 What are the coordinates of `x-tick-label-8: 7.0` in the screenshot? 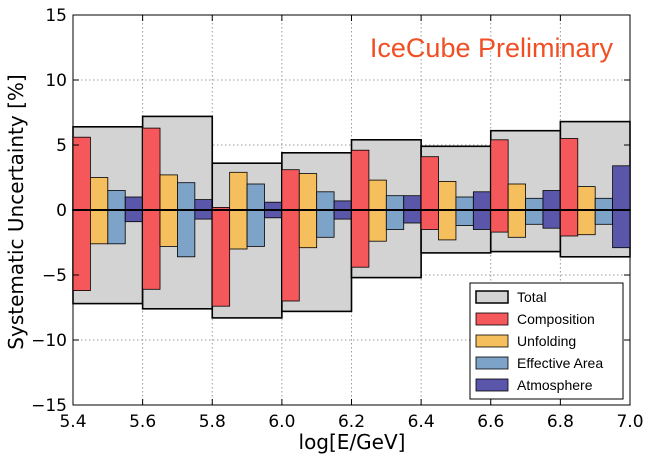 It's located at (629, 422).